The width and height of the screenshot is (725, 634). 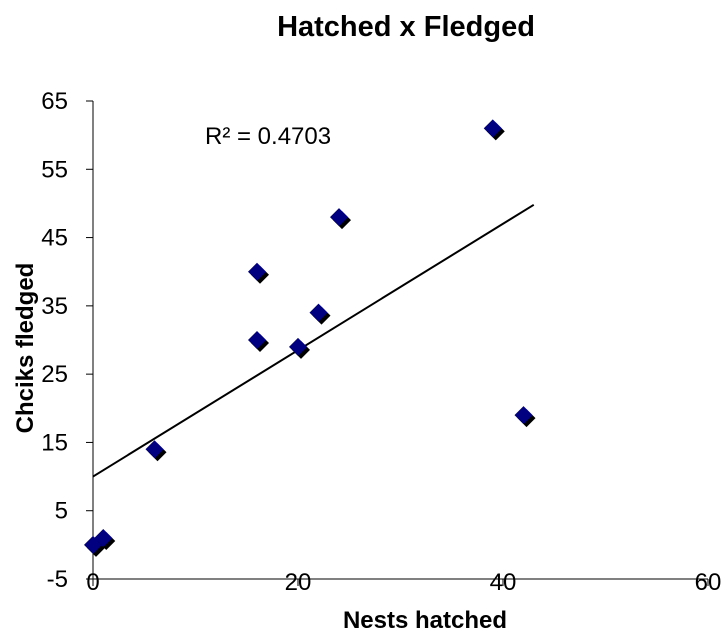 I want to click on x-tick-label: 40, so click(x=503, y=582).